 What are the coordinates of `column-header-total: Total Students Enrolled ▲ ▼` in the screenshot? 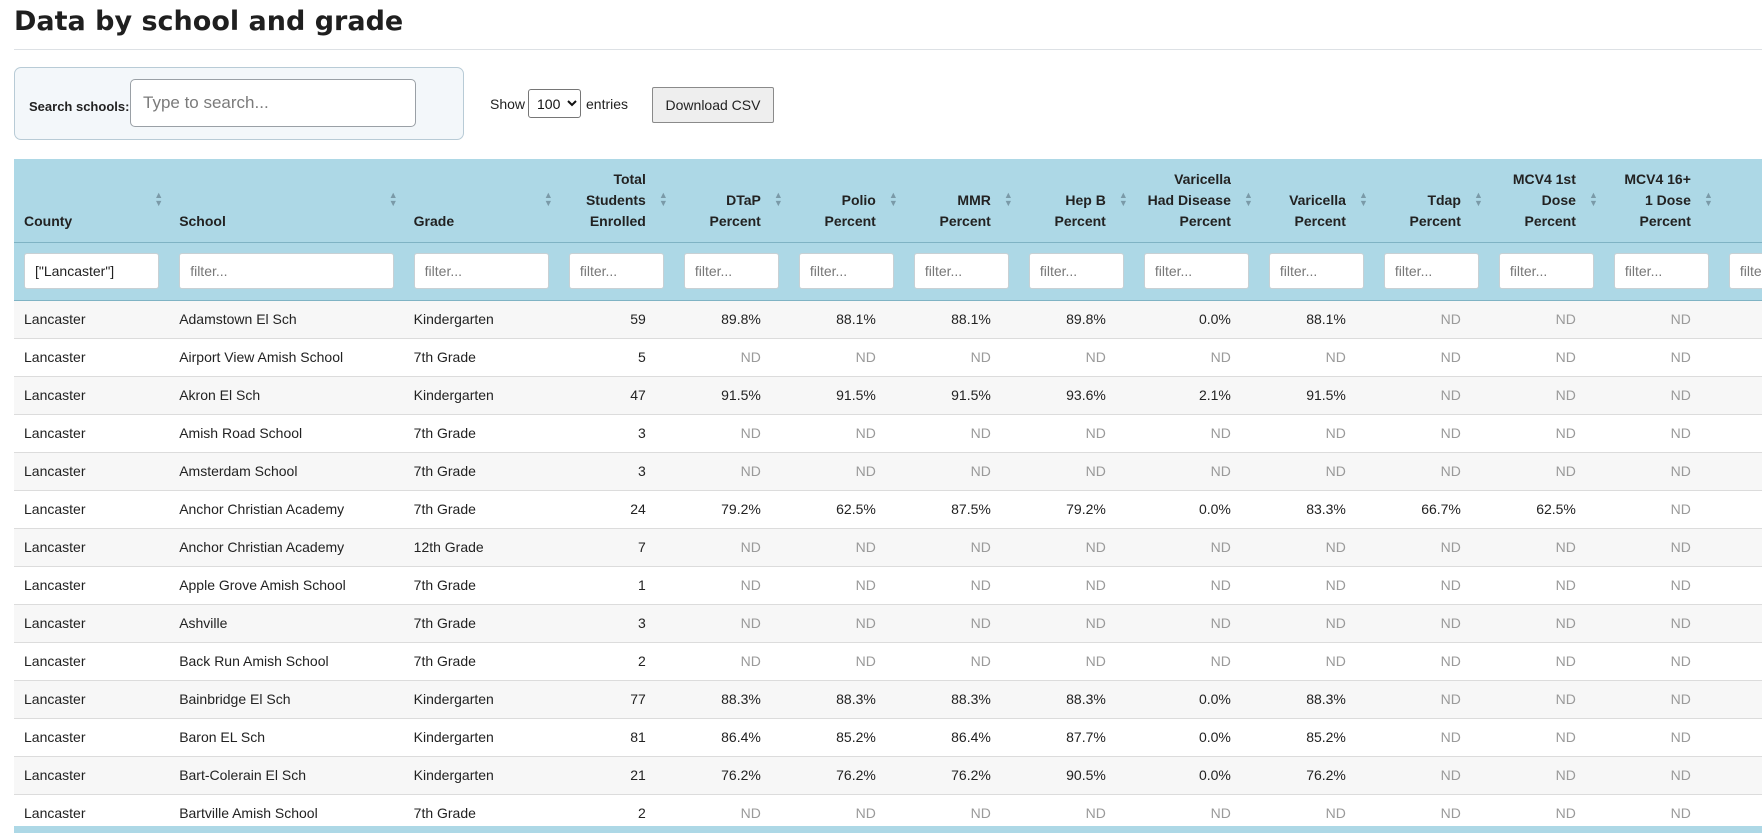 It's located at (616, 200).